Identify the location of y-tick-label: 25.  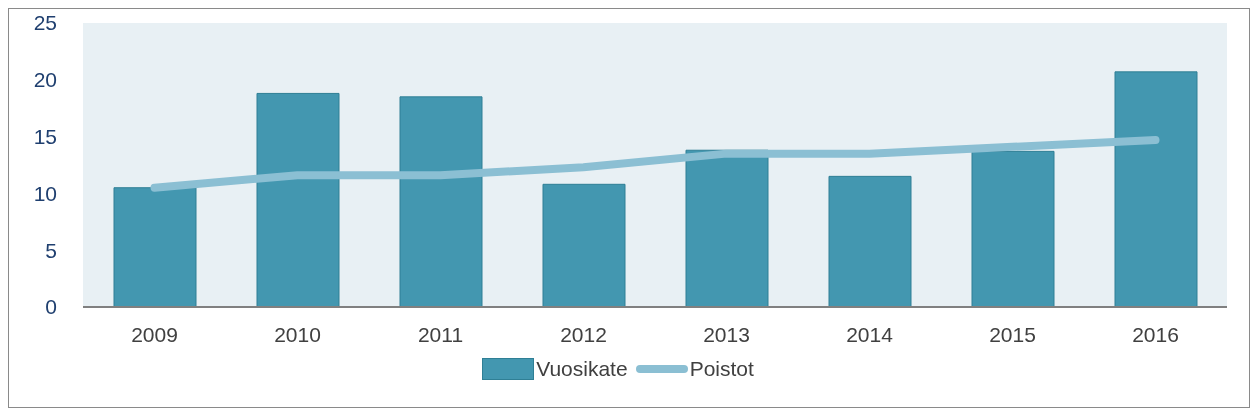
(45, 23).